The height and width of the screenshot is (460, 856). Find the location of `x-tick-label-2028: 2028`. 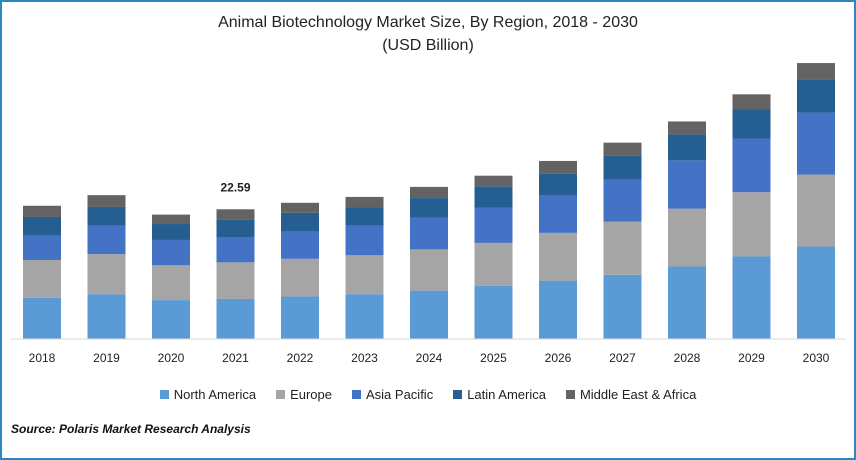

x-tick-label-2028: 2028 is located at coordinates (687, 358).